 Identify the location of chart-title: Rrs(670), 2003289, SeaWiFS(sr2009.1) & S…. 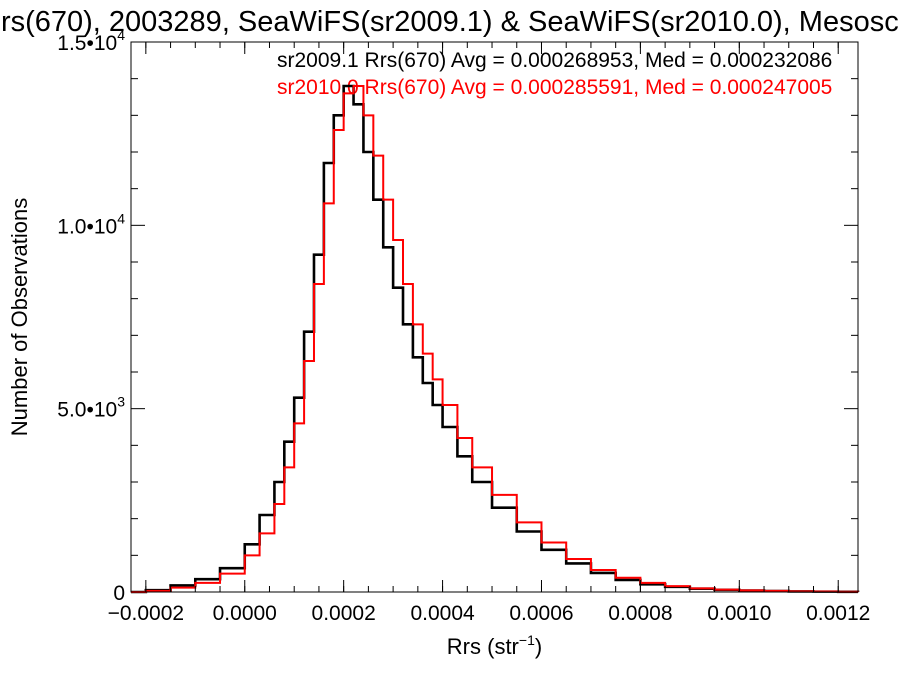
(450, 22).